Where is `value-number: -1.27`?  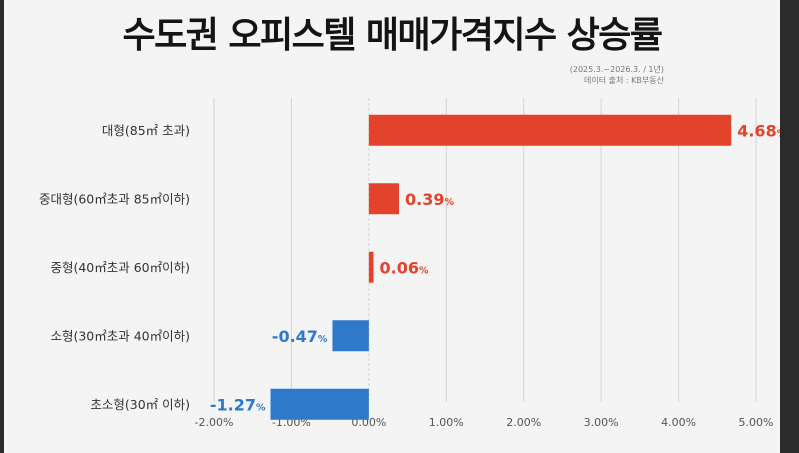 value-number: -1.27 is located at coordinates (233, 404).